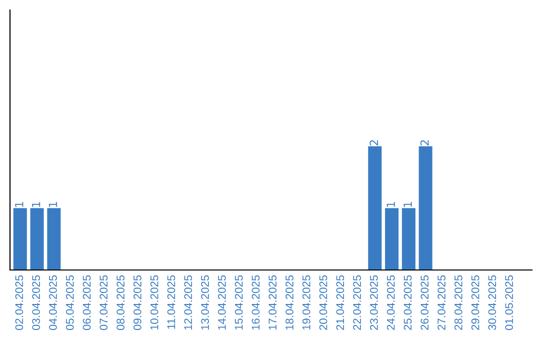 This screenshot has height=340, width=540. I want to click on x-tick-label: 14.04.2025, so click(222, 302).